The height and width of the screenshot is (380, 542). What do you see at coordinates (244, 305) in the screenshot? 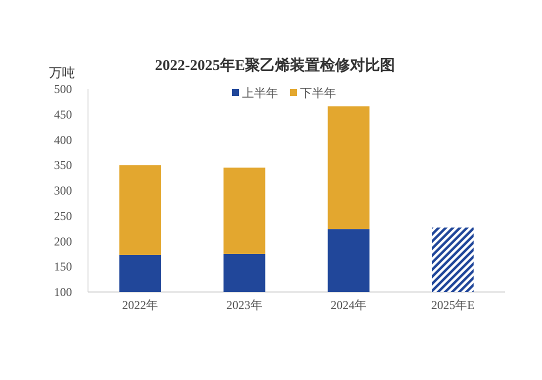
I see `x-tick-label: 2023年` at bounding box center [244, 305].